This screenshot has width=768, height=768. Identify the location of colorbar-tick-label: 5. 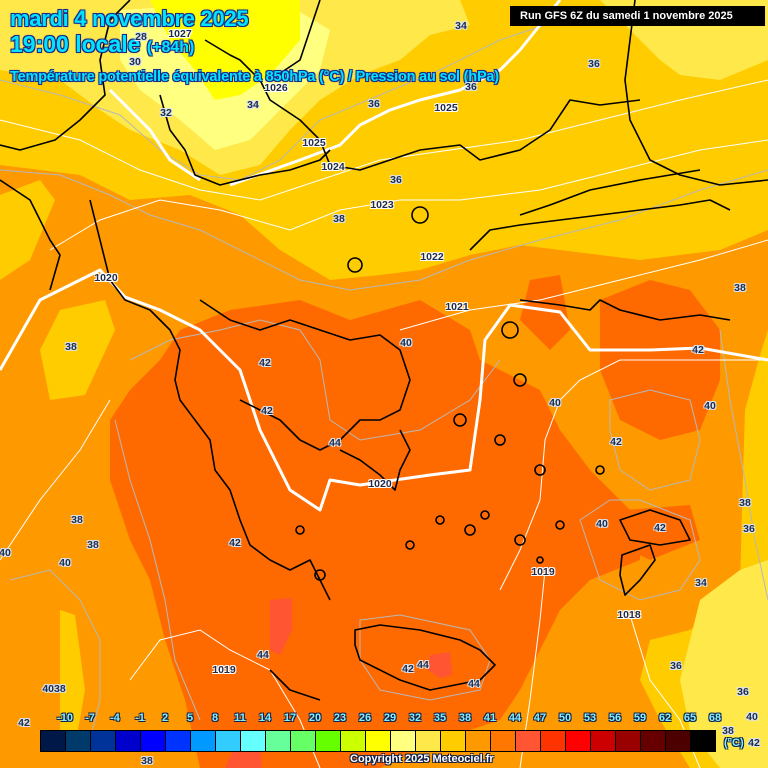
(190, 718).